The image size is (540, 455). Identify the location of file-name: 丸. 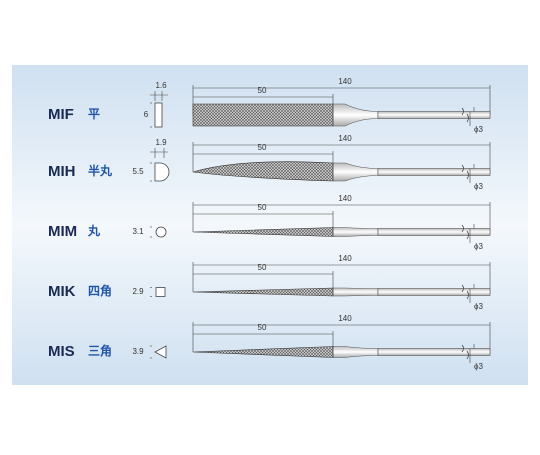
(94, 230).